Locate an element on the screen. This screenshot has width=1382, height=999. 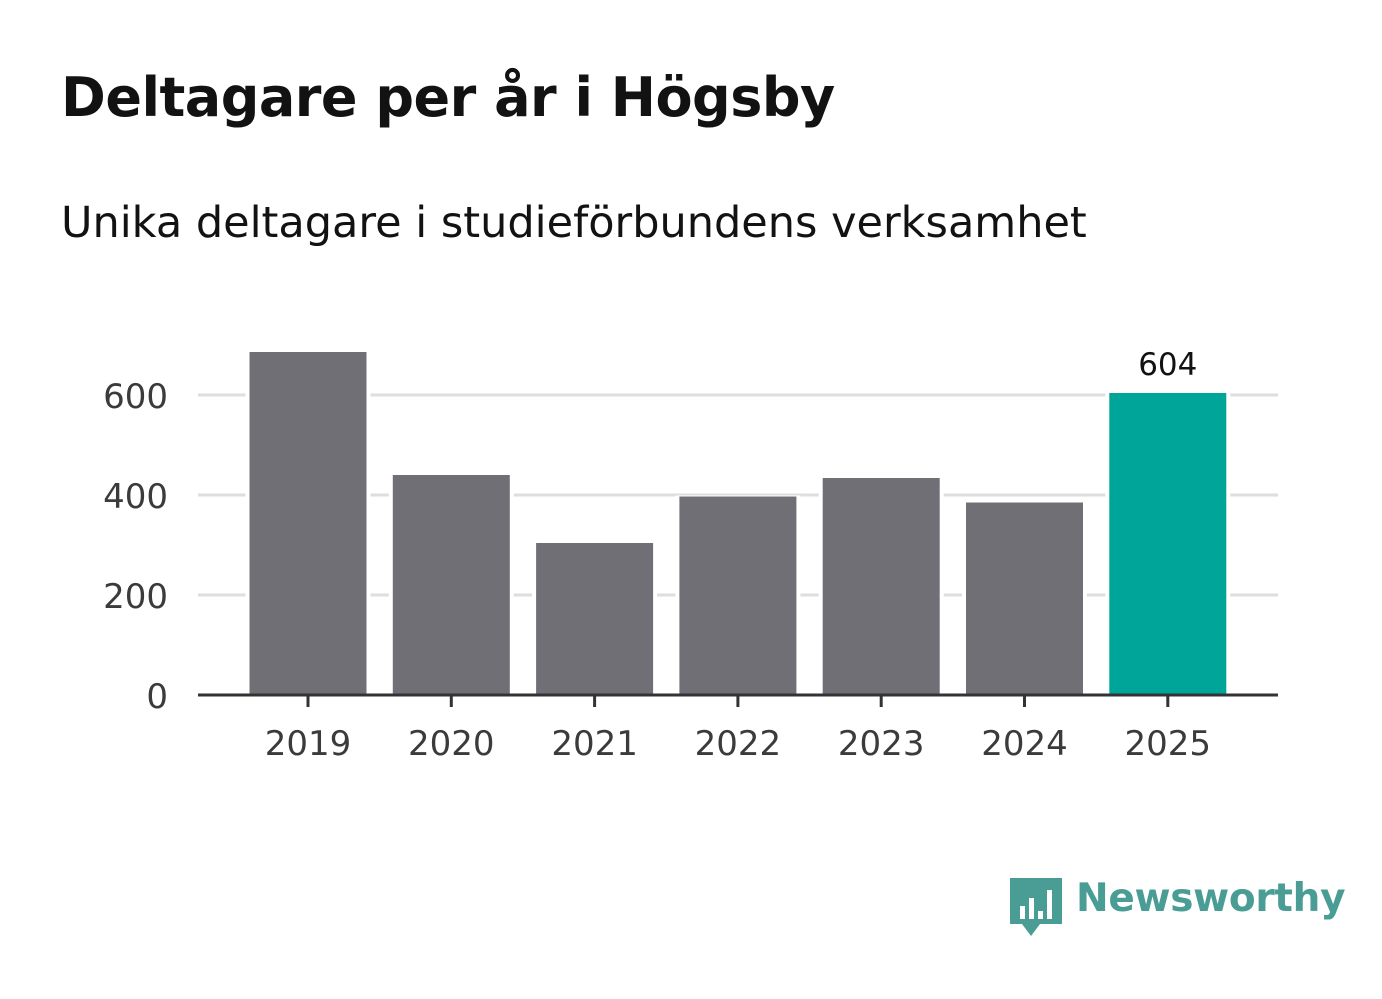
x-tick-label: 2023 is located at coordinates (881, 744).